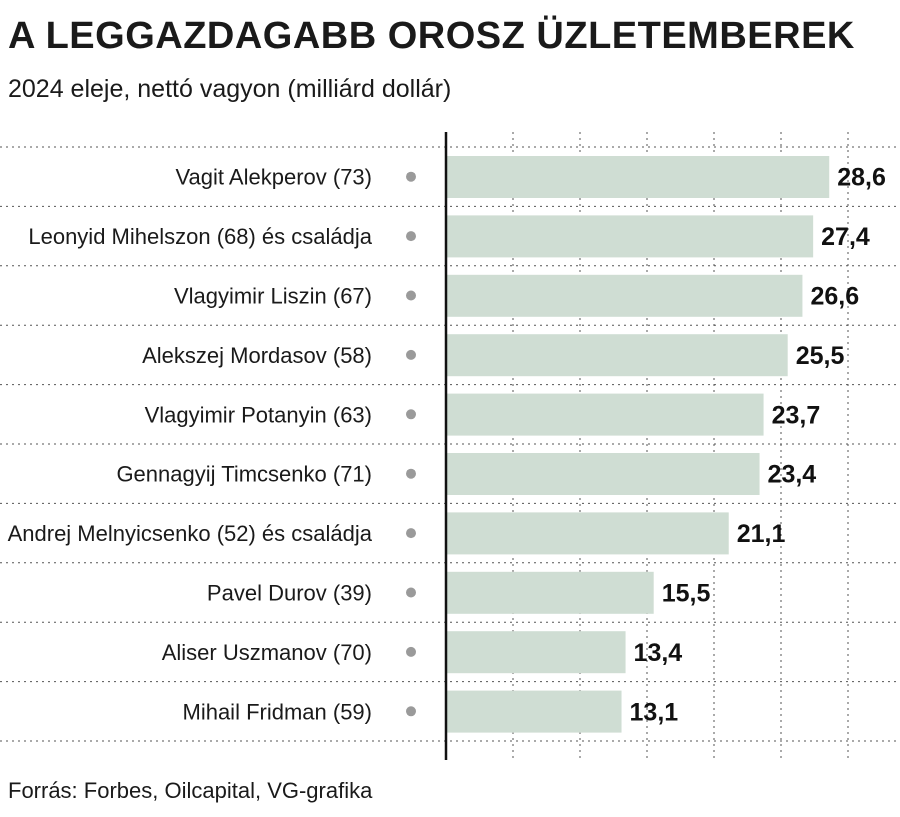 This screenshot has height=817, width=900. I want to click on chart-title: A LEGGAZDAGABB OROSZ ÜZLETEMBEREK, so click(431, 36).